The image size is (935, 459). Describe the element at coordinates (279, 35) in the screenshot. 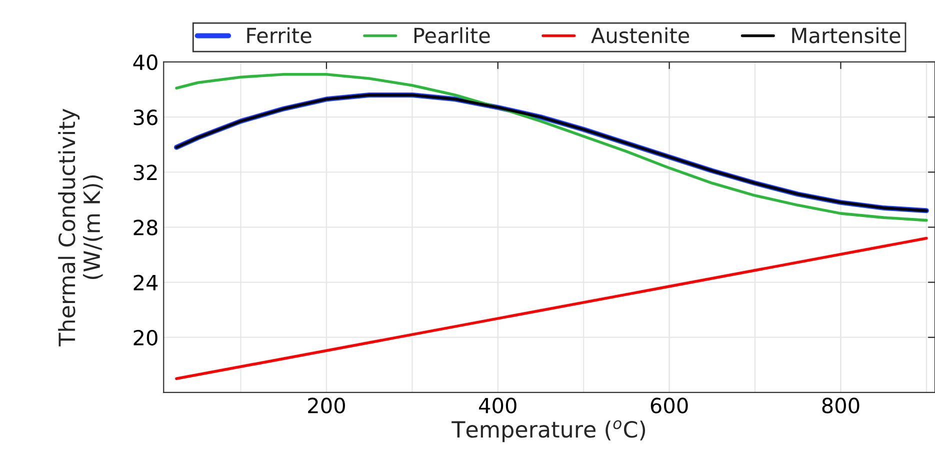

I see `legend-label: Ferrite` at that location.